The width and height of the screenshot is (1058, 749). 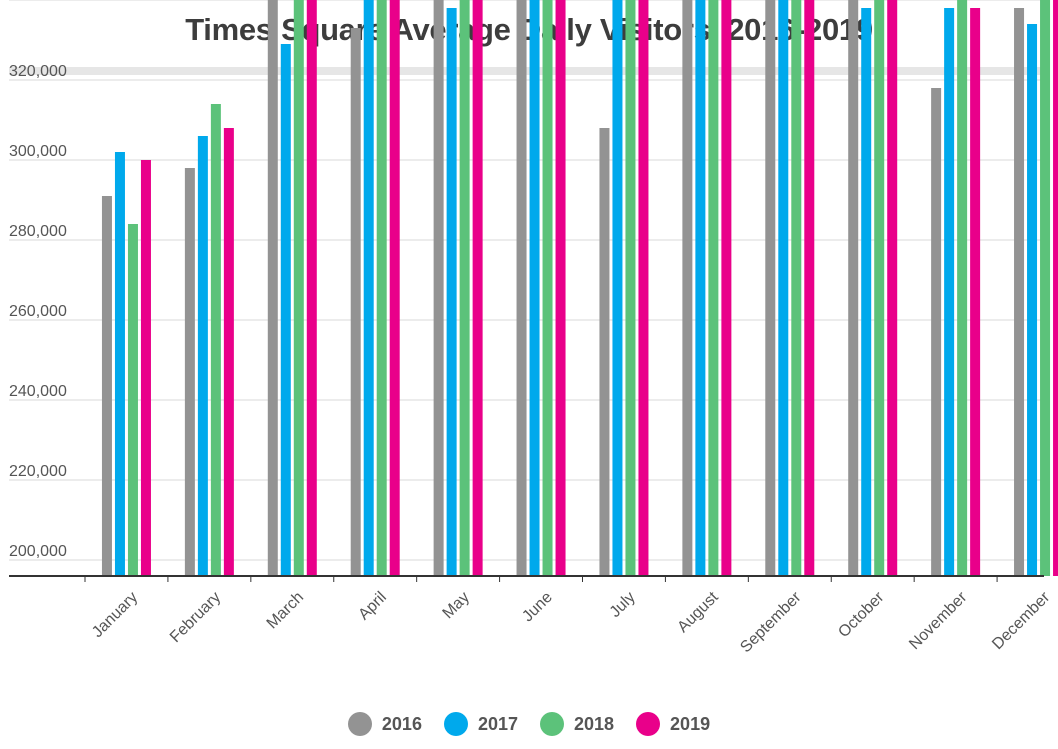 What do you see at coordinates (1045, 288) in the screenshot?
I see `bar-2018-december` at bounding box center [1045, 288].